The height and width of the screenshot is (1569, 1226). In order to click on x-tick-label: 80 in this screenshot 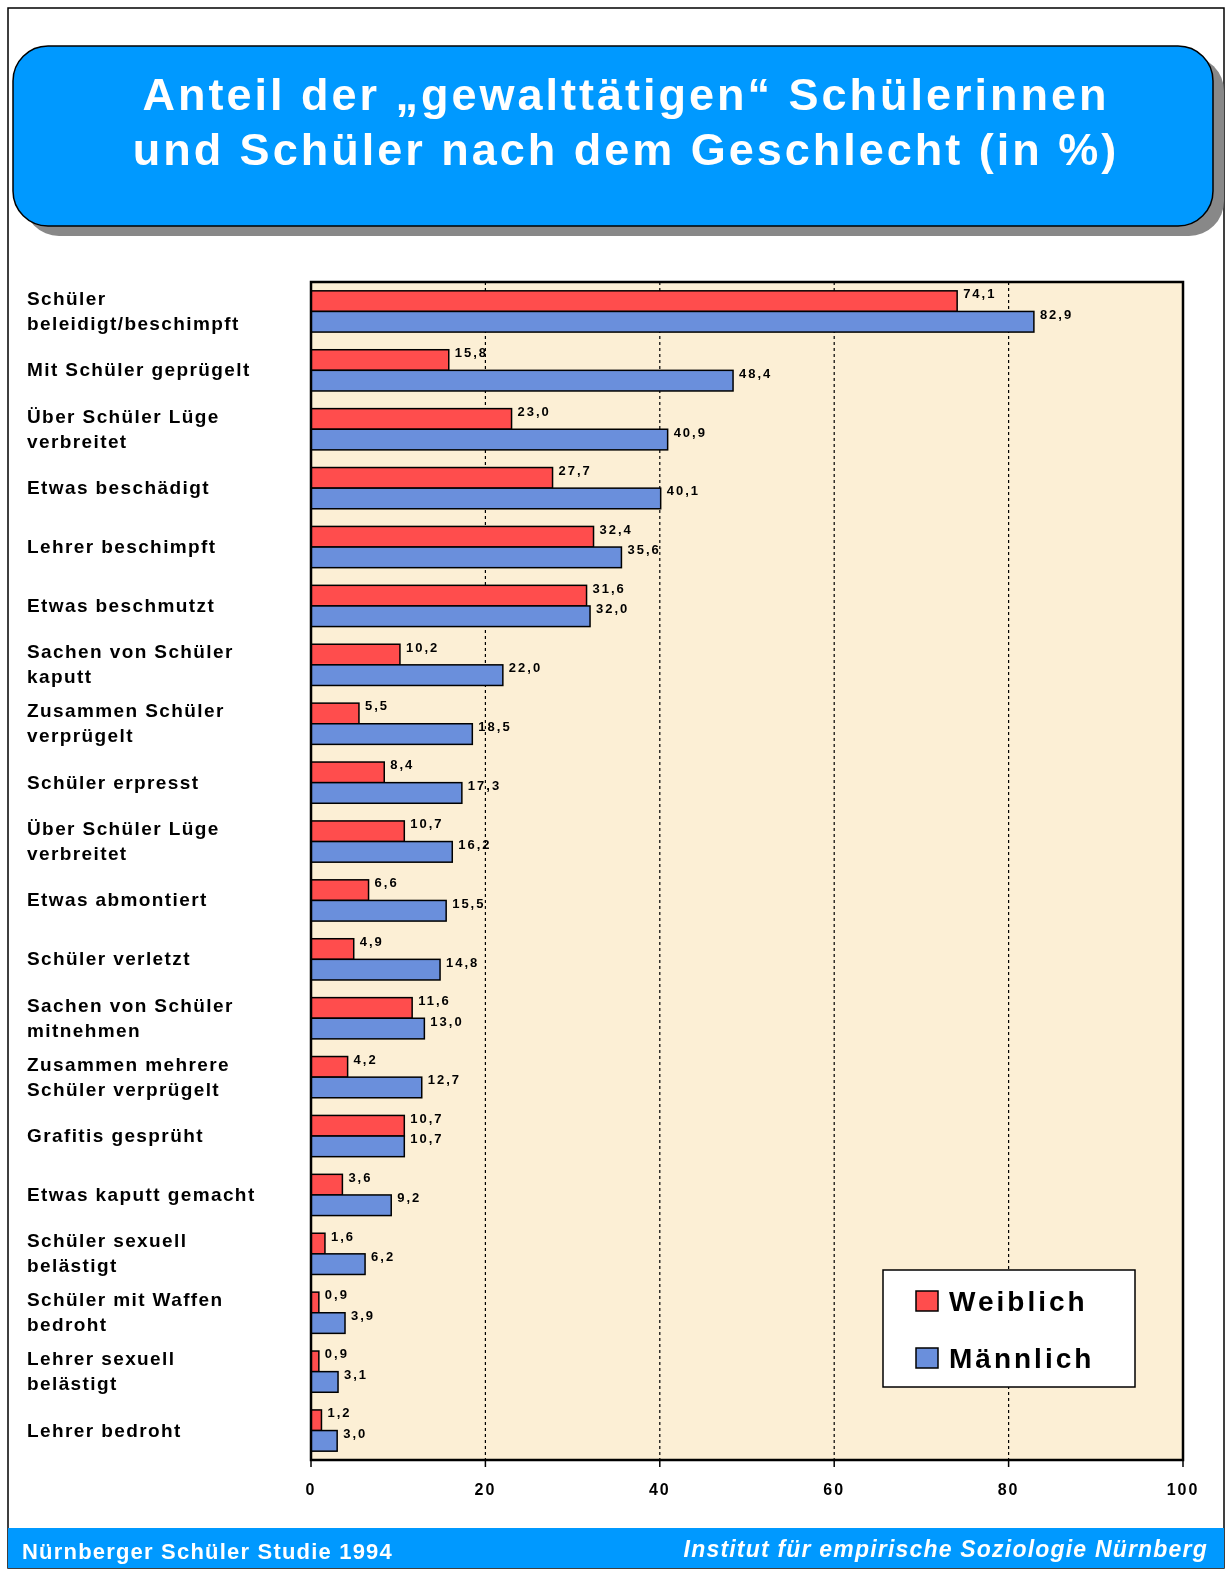, I will do `click(1008, 1489)`.